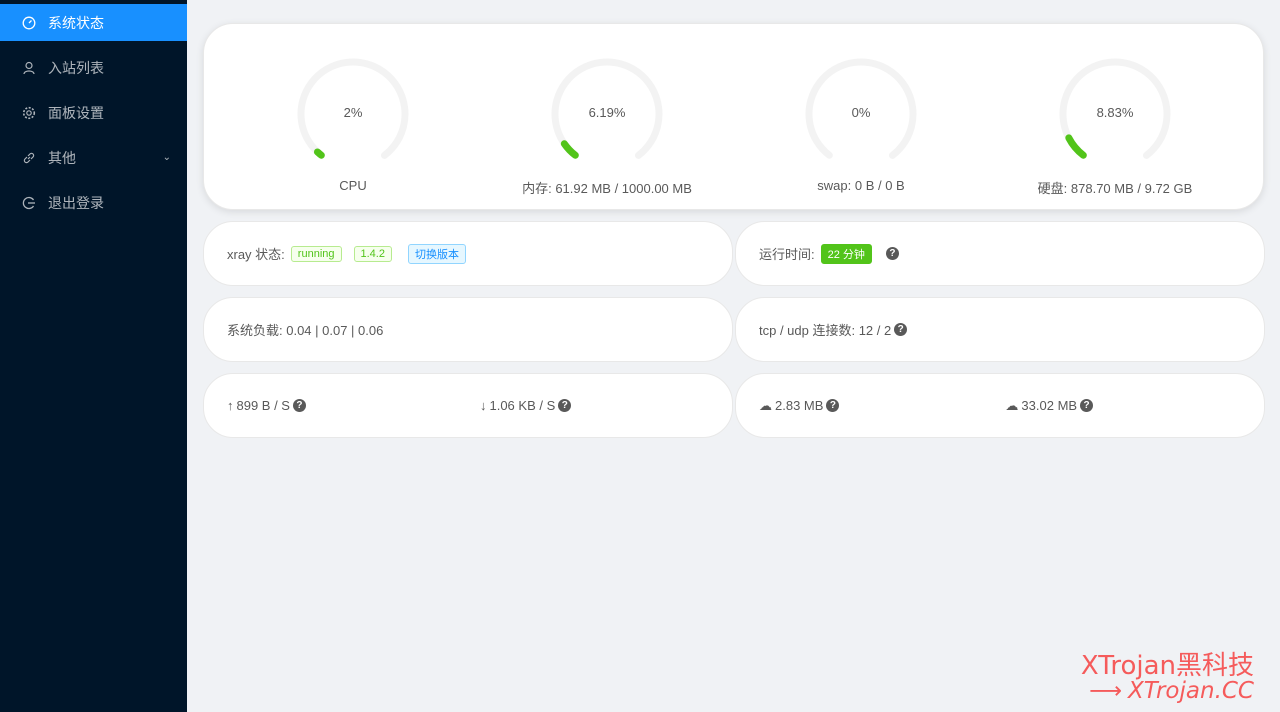 This screenshot has width=1280, height=712. I want to click on dashboard-icon, so click(29, 23).